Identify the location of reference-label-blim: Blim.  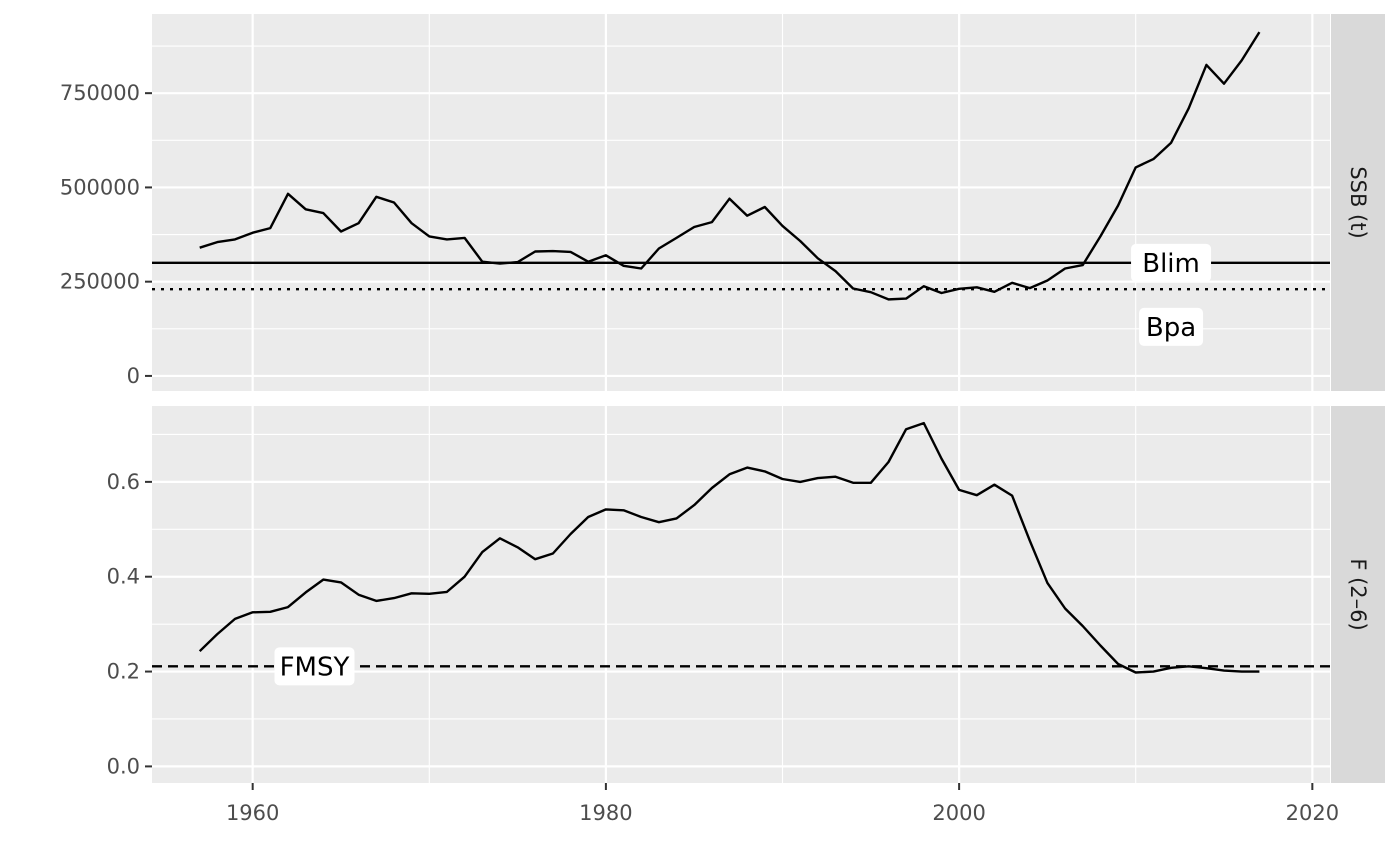
(1171, 264).